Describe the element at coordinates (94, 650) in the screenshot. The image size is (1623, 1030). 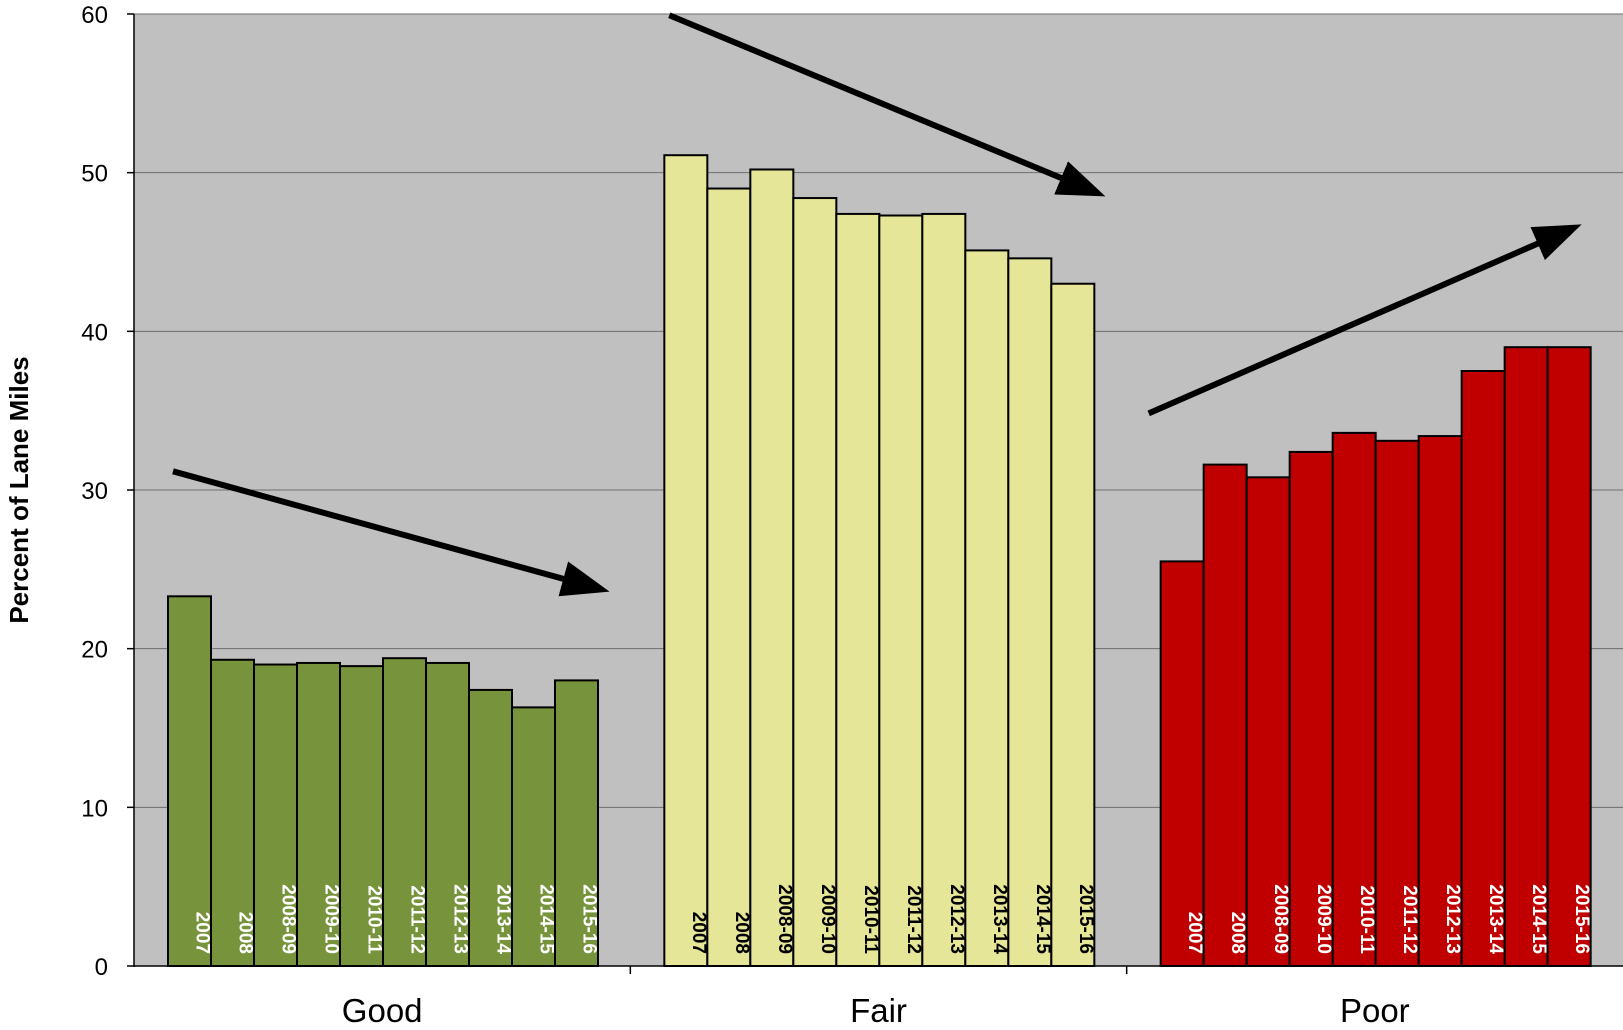
I see `y-tick-label: 20` at that location.